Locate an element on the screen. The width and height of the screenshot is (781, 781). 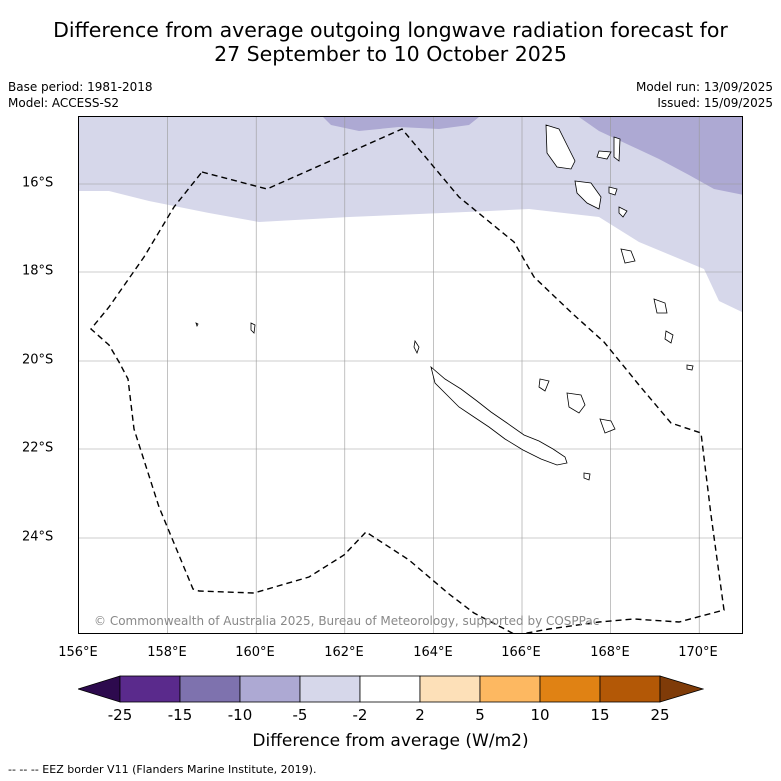
colorbar-label: Difference from average (W/m2) is located at coordinates (390, 741).